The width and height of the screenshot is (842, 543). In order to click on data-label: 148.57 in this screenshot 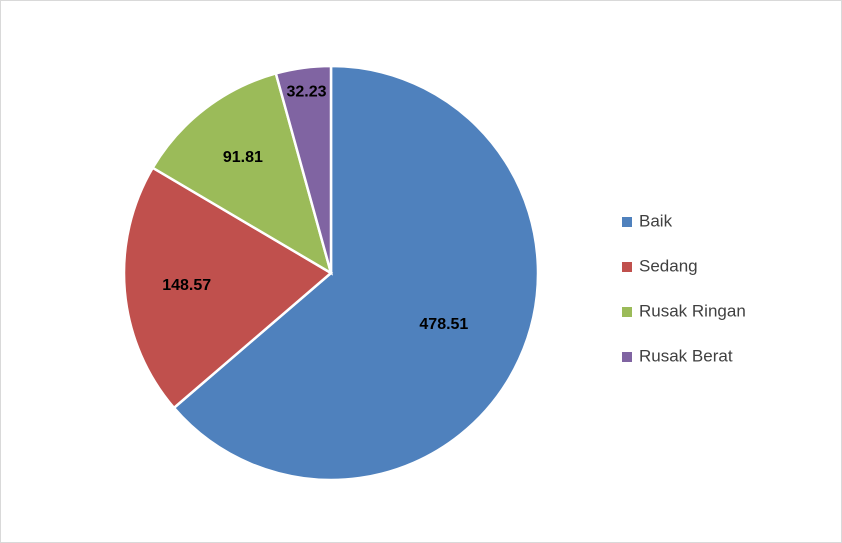, I will do `click(186, 285)`.